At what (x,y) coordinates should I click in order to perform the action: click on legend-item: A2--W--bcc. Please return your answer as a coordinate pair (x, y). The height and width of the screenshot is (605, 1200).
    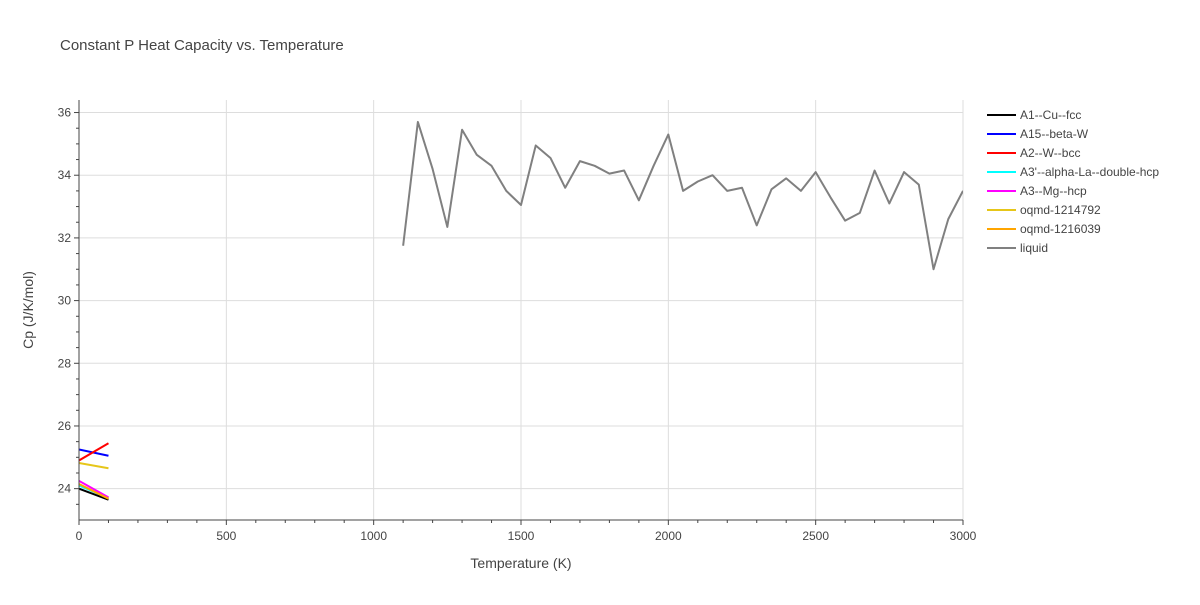
    Looking at the image, I should click on (1033, 153).